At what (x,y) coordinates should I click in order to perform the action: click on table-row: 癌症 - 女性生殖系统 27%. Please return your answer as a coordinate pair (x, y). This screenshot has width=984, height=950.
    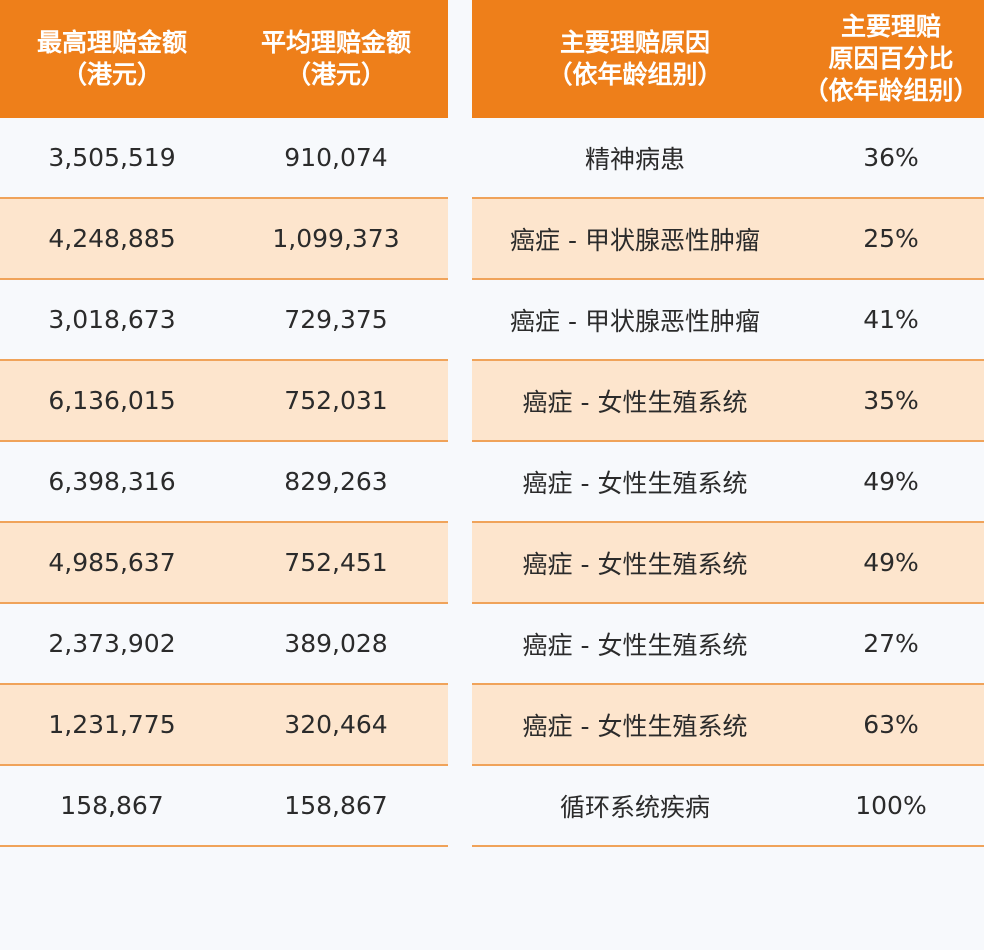
    Looking at the image, I should click on (728, 644).